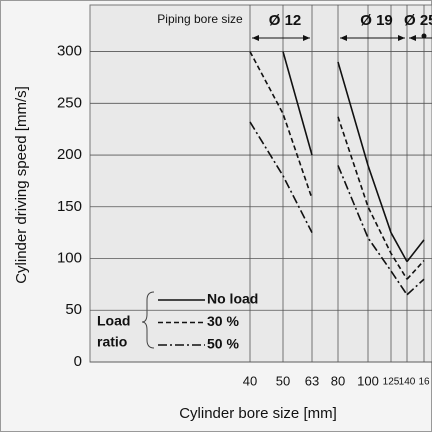 The image size is (432, 432). I want to click on y-tick-label: 250, so click(69, 102).